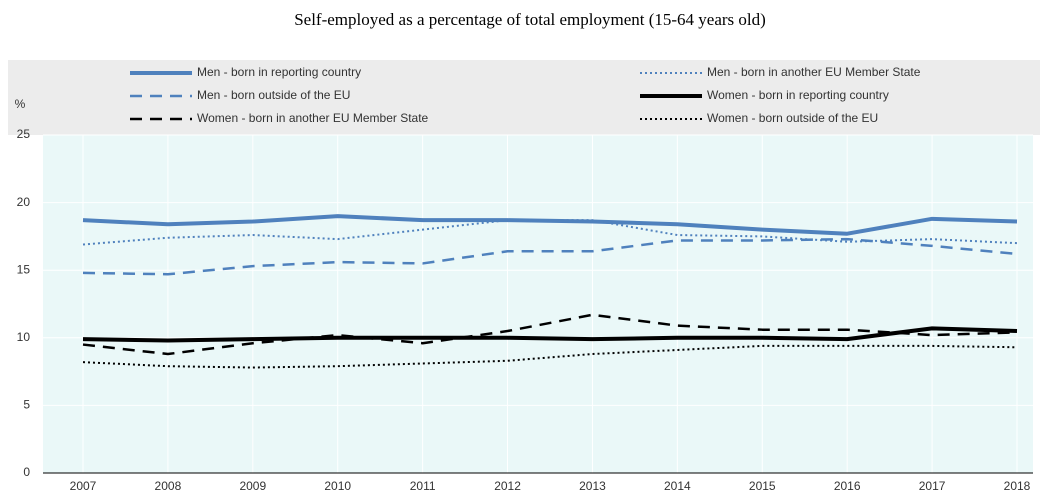  Describe the element at coordinates (20, 104) in the screenshot. I see `y-axis-label: %` at that location.